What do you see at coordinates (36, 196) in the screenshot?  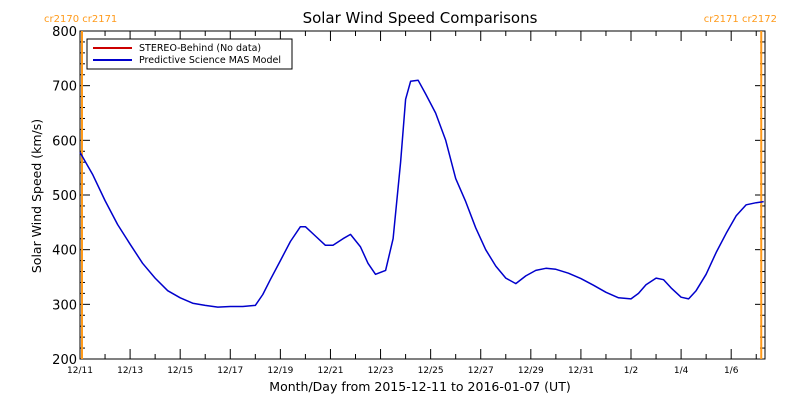 I see `y-axis-label: Solar Wind Speed (km/s)` at bounding box center [36, 196].